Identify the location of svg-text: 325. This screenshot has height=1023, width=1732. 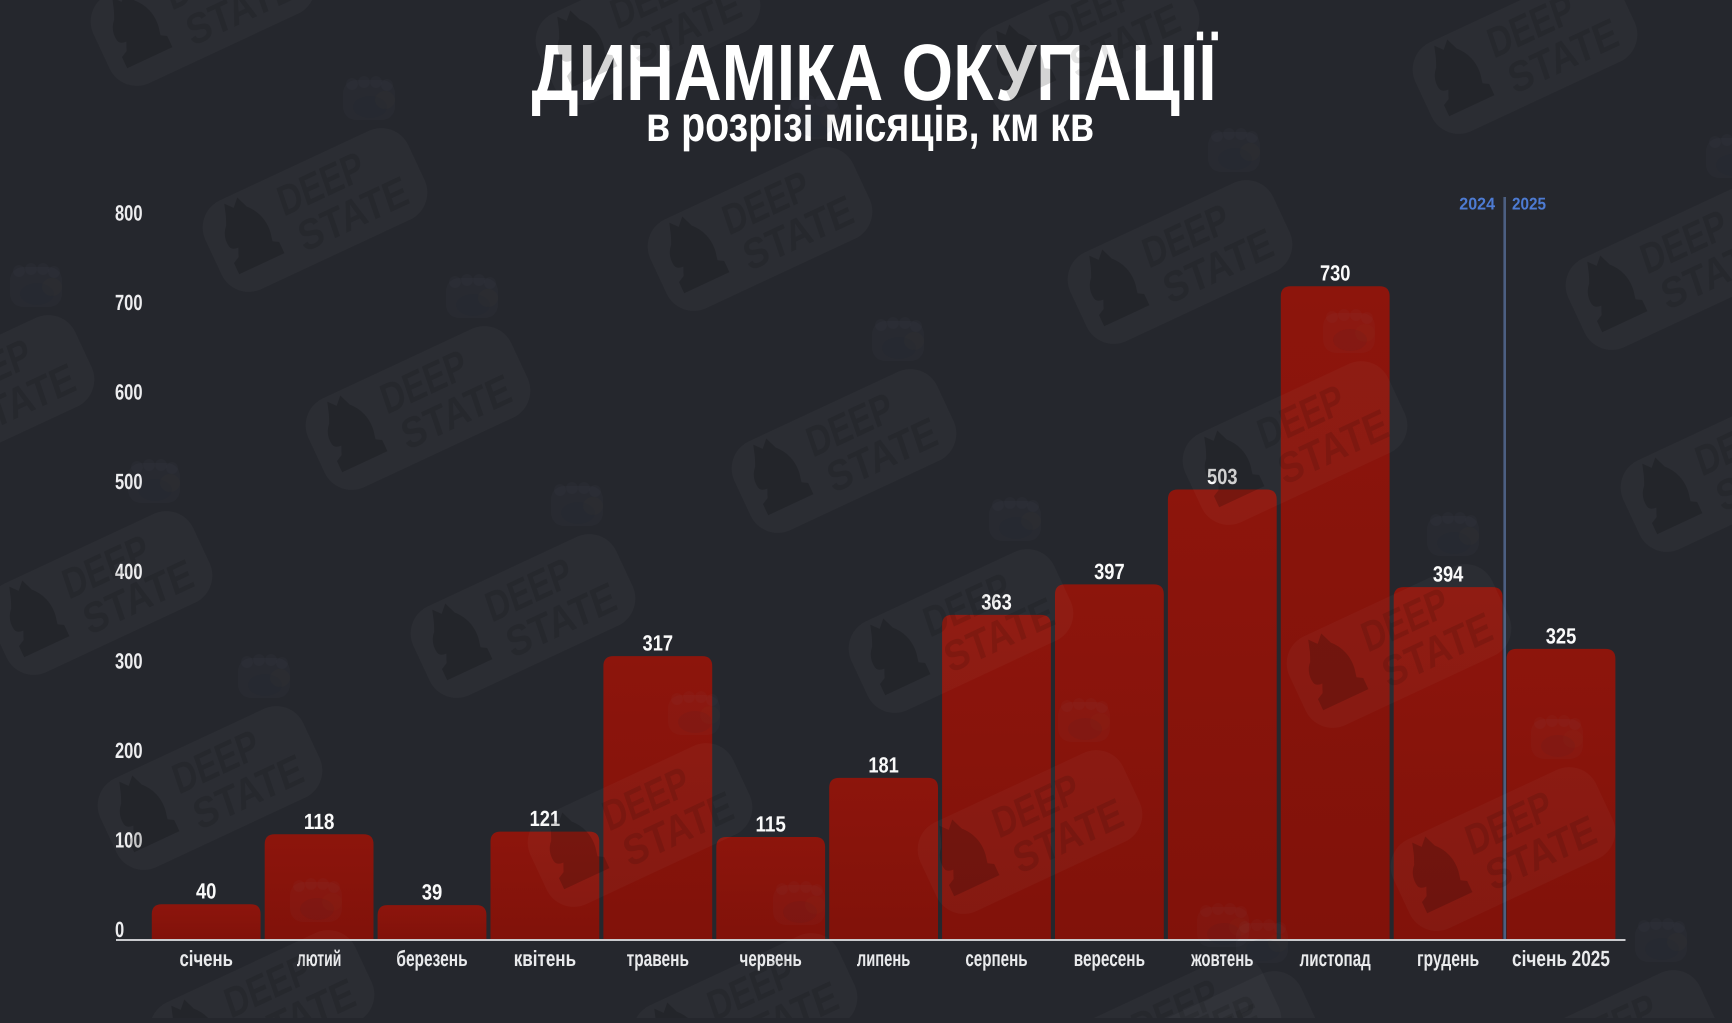
(1561, 635).